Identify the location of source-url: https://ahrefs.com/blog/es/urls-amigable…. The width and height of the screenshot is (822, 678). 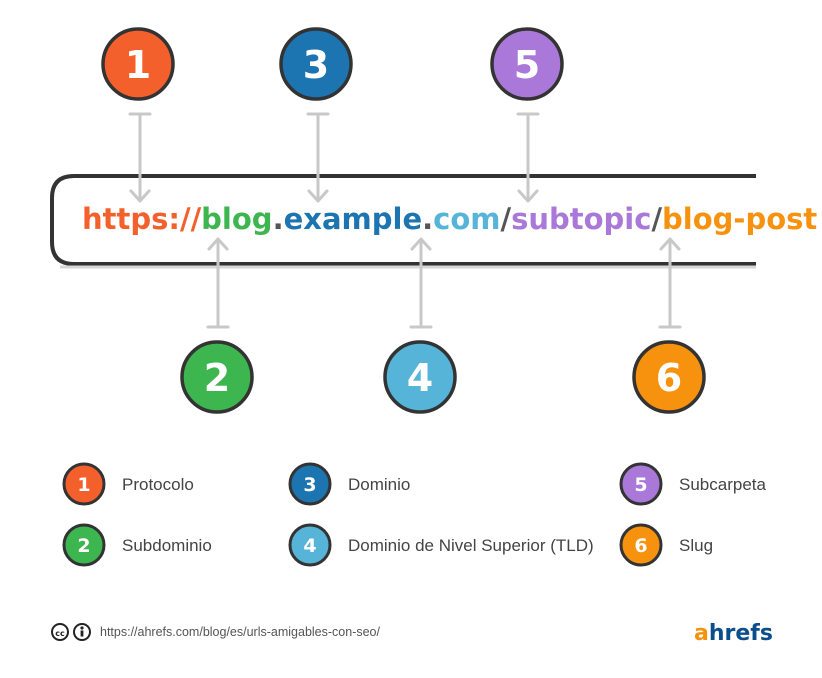
(240, 632).